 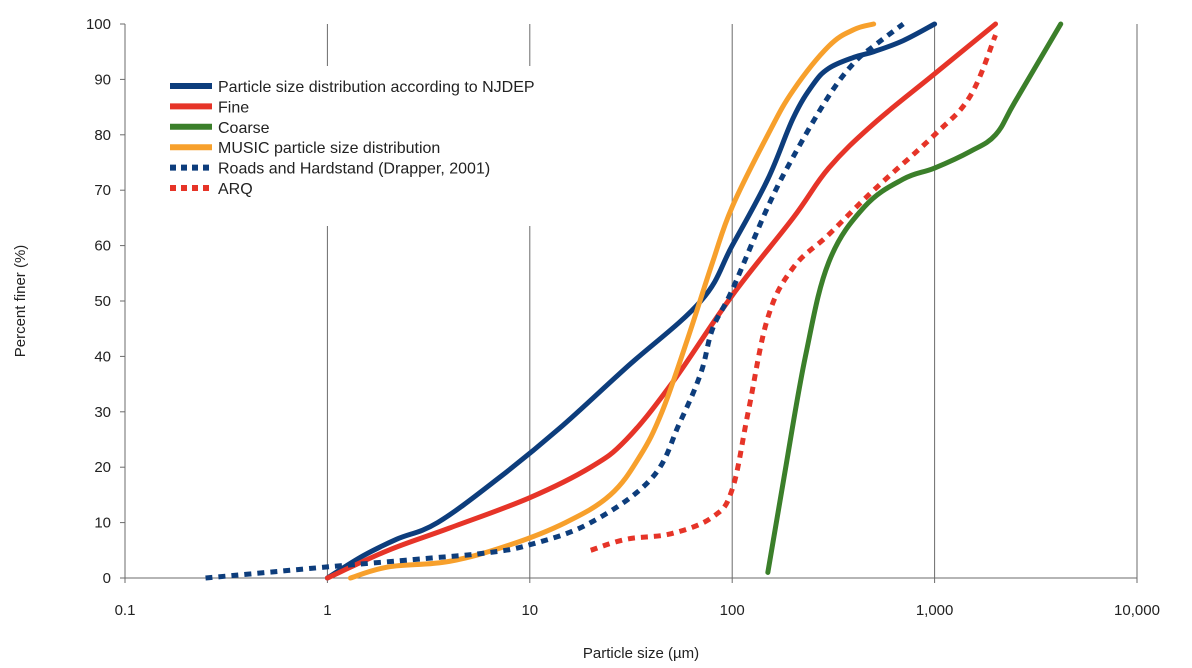 I want to click on y-tick-label: 10, so click(x=102, y=523).